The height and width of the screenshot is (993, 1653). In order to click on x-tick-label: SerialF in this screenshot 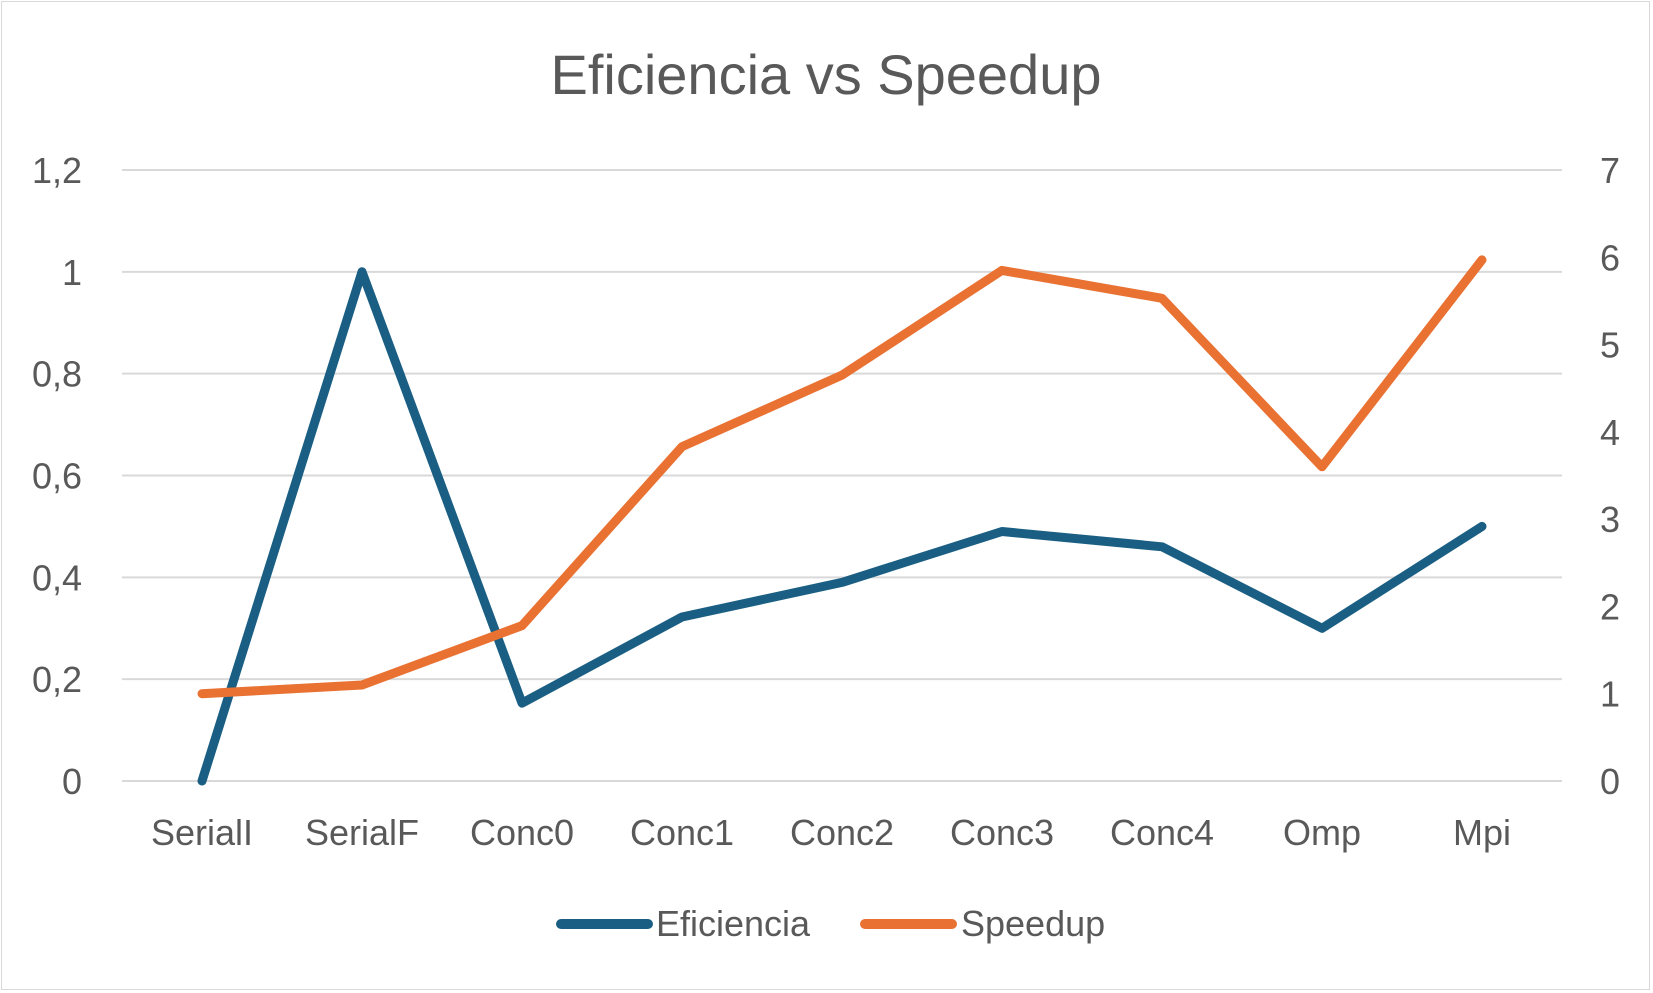, I will do `click(362, 832)`.